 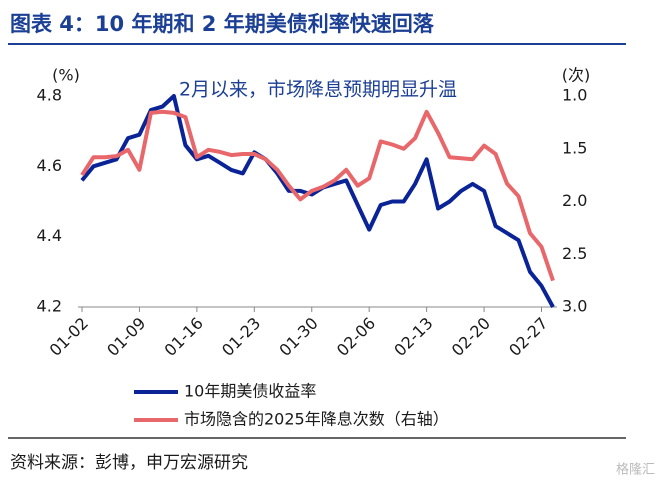 I want to click on x-tick-label: 01-16, so click(x=184, y=337).